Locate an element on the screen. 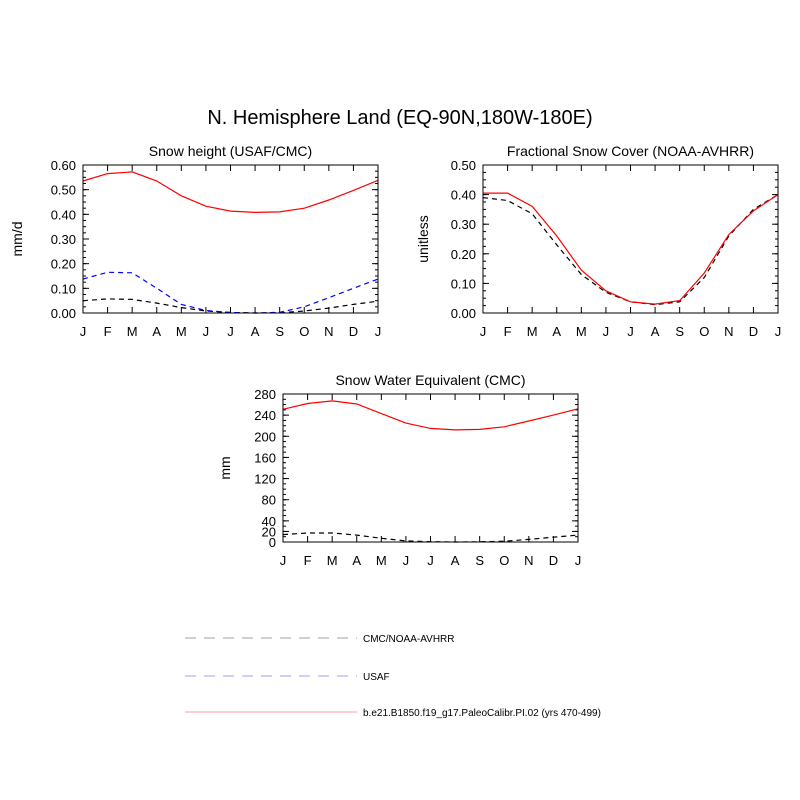 This screenshot has height=800, width=800. legend-label: USAF is located at coordinates (376, 677).